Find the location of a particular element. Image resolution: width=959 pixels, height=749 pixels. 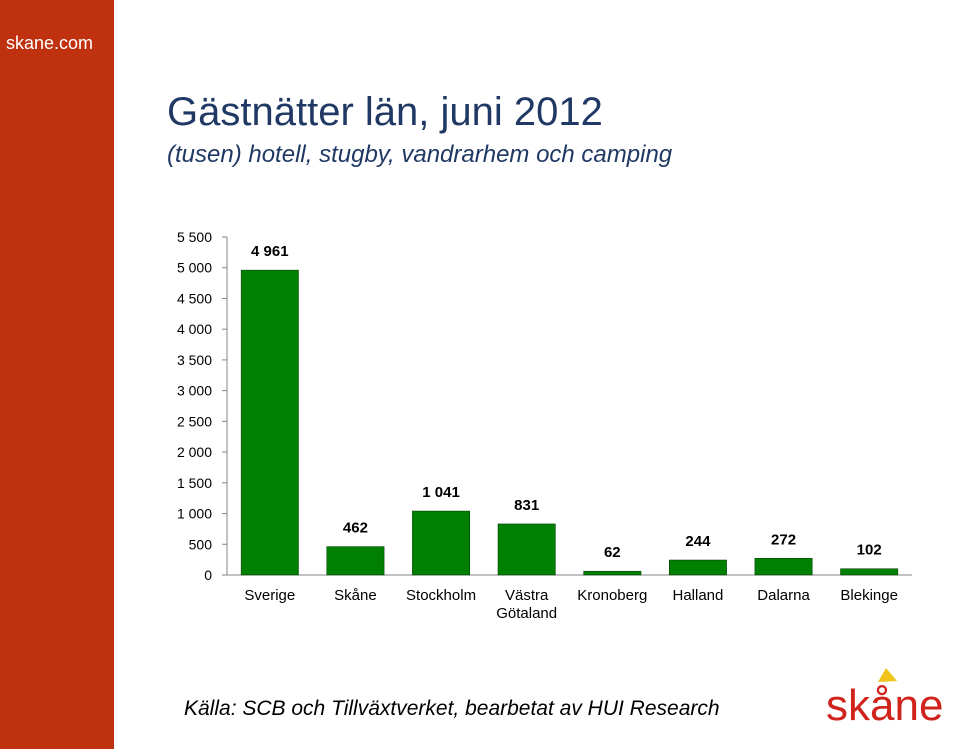

bar-kronoberg is located at coordinates (612, 573).